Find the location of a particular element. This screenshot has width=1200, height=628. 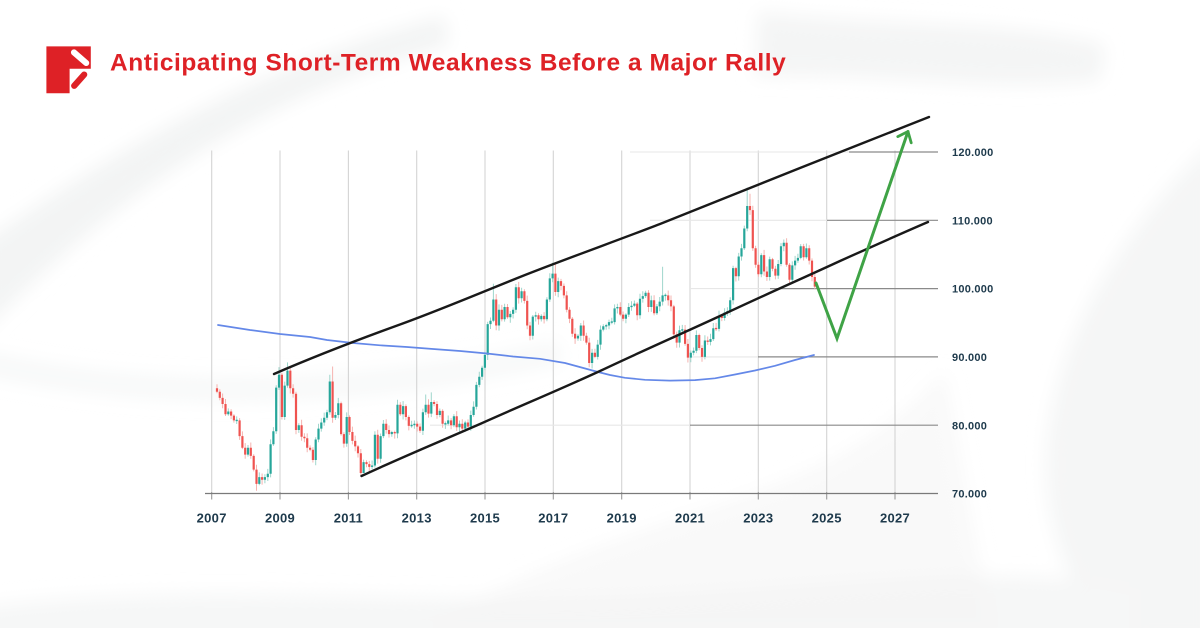

svg-text: 2015 is located at coordinates (485, 518).